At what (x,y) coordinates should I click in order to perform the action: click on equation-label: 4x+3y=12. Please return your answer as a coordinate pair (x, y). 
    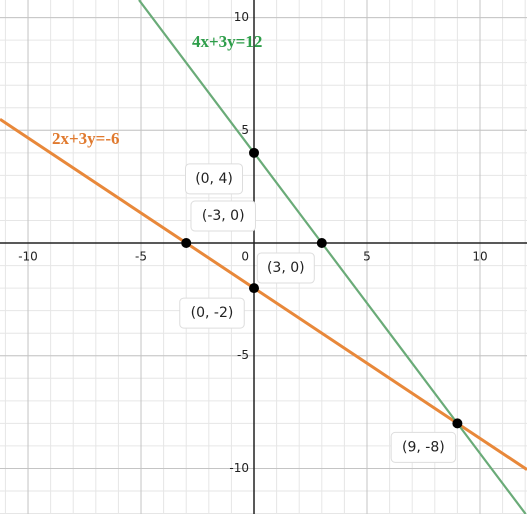
    Looking at the image, I should click on (227, 41).